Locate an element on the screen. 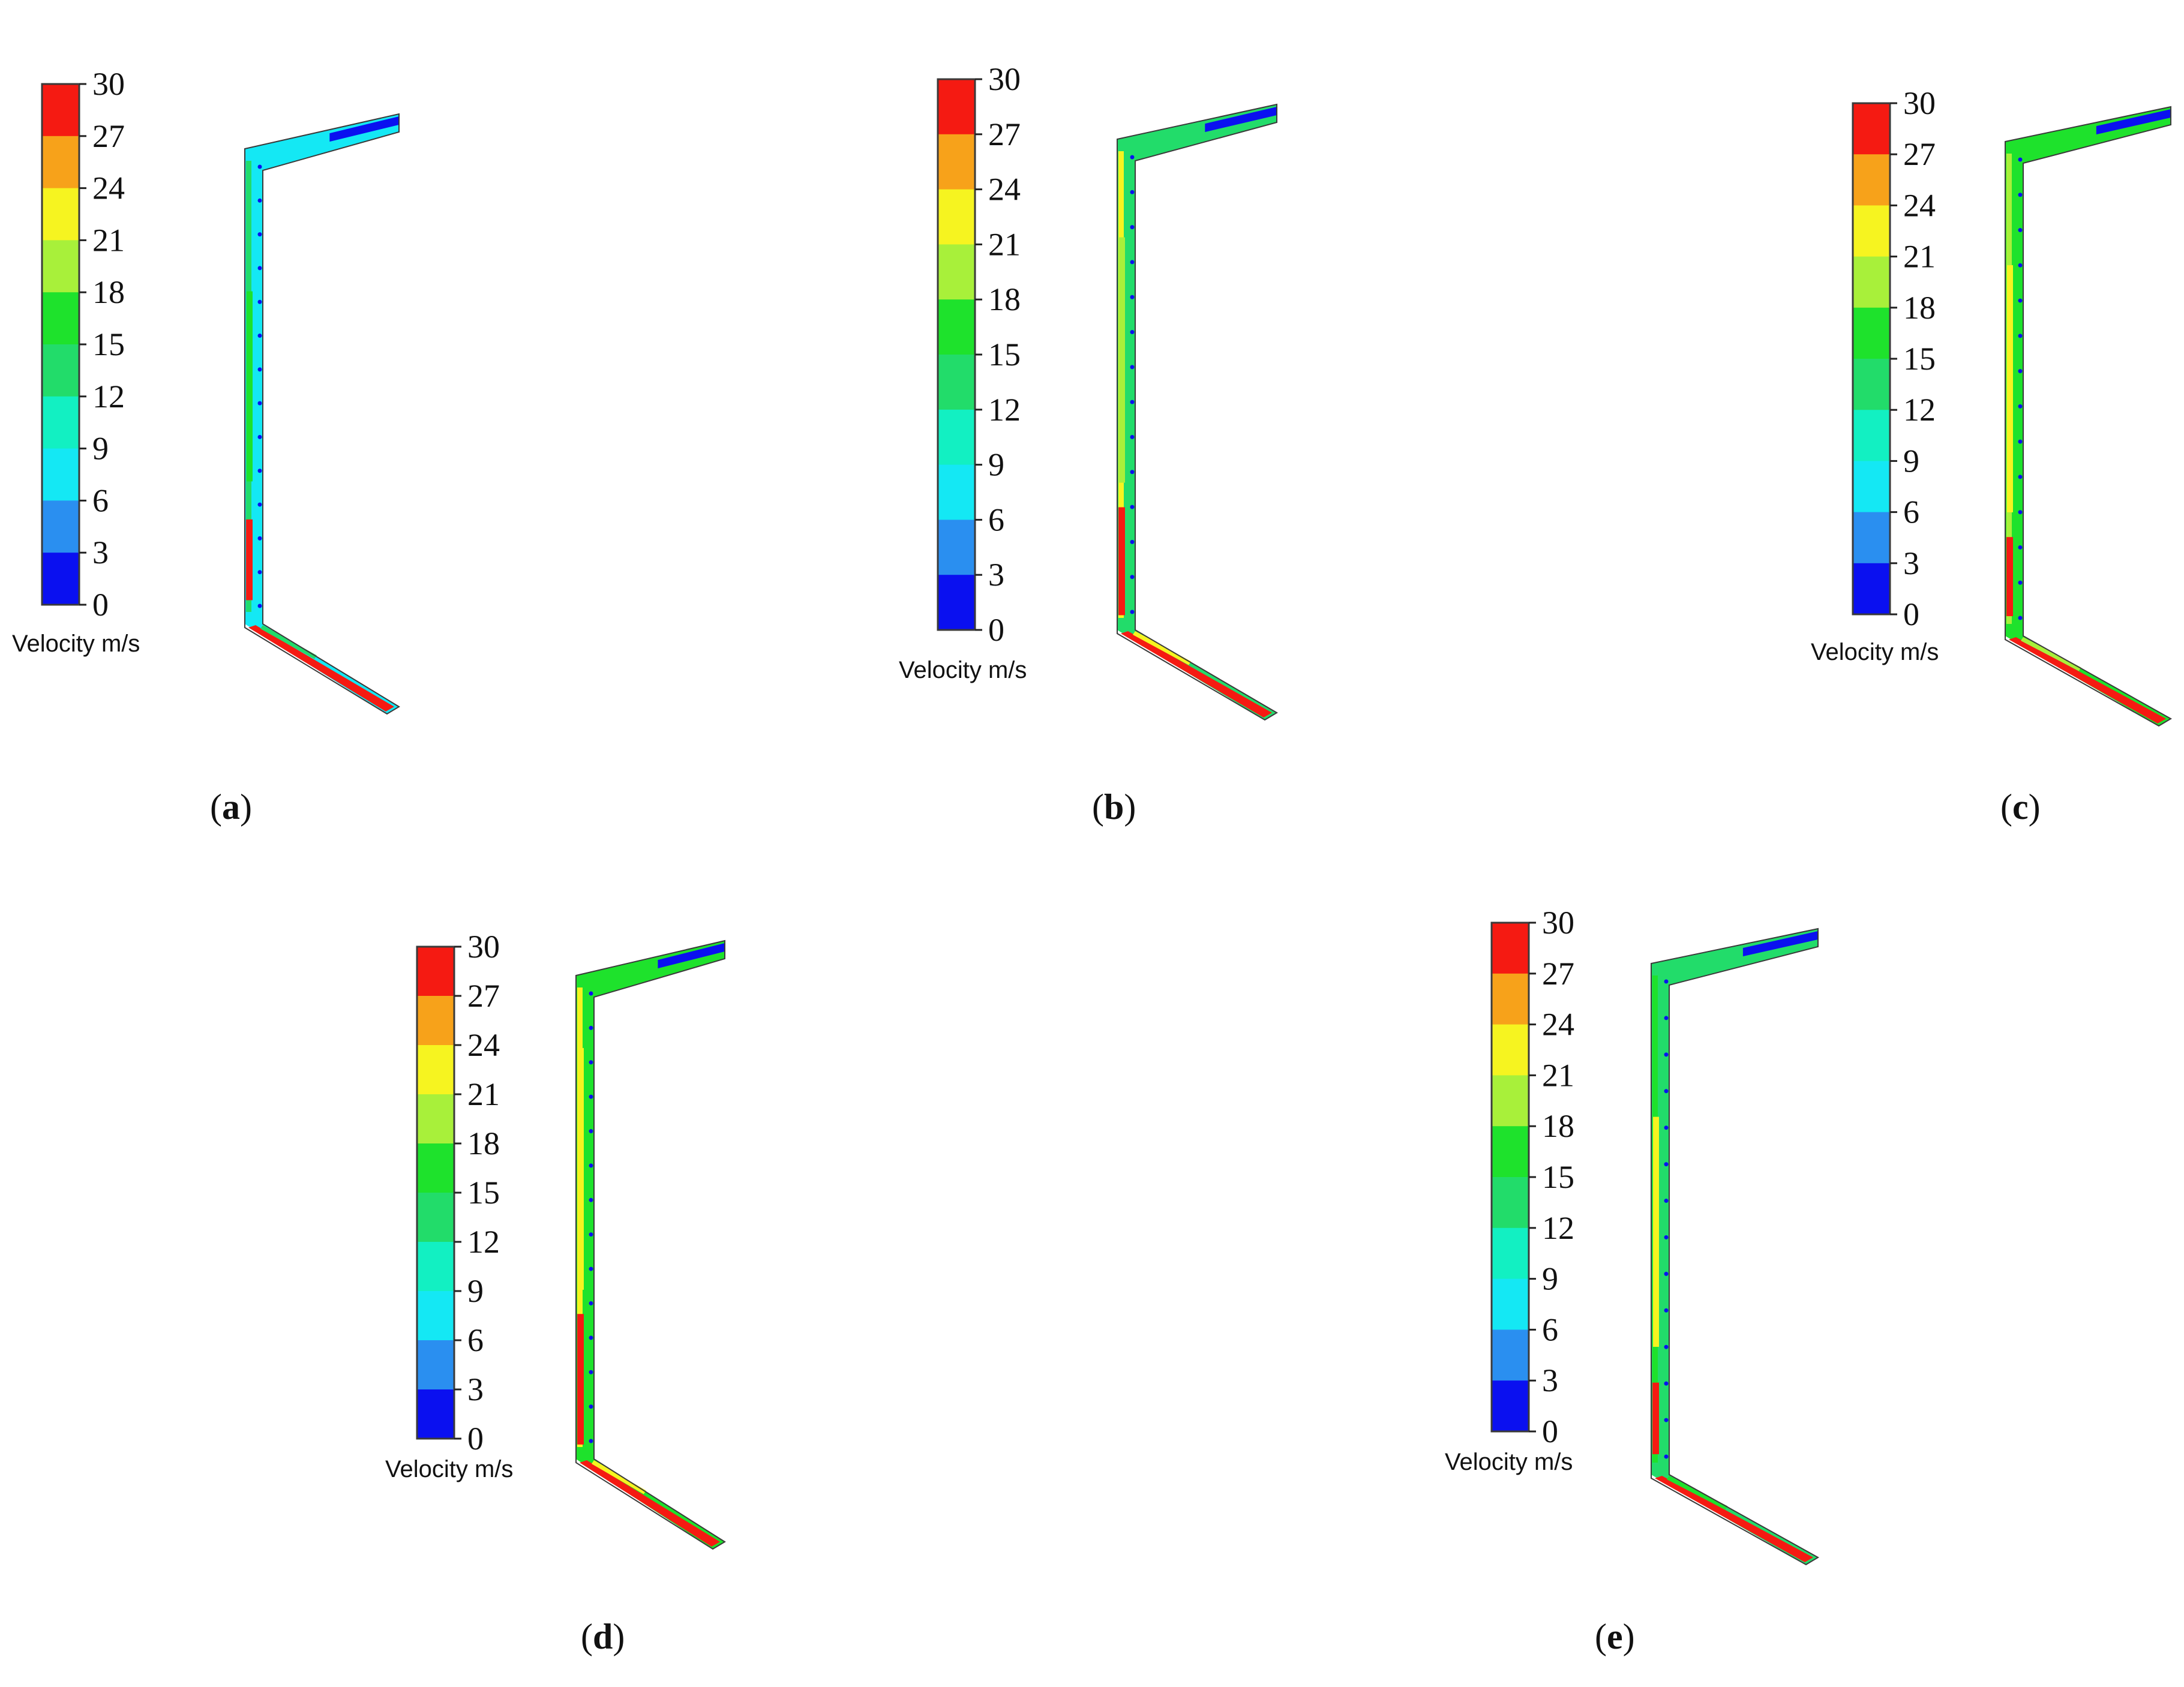 Image resolution: width=2184 pixels, height=1687 pixels. caption-open-paren: ( is located at coordinates (1098, 807).